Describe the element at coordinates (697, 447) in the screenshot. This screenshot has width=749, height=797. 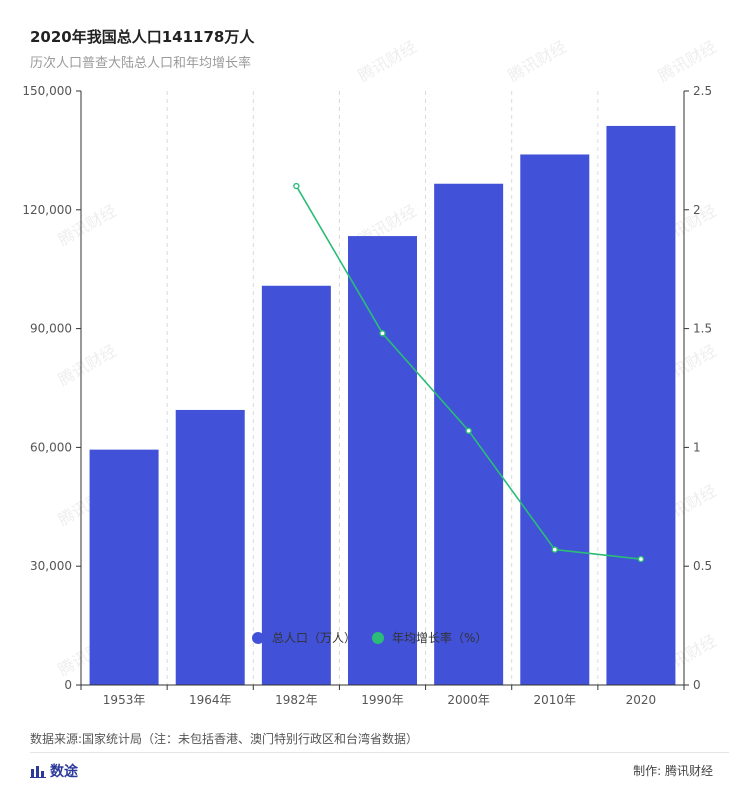
I see `right-axis-tick-label: 1` at that location.